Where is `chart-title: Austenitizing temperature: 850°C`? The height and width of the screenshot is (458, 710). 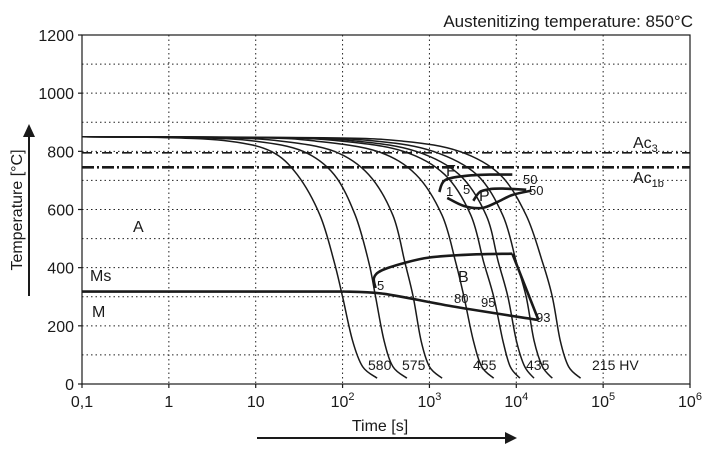
chart-title: Austenitizing temperature: 850°C is located at coordinates (568, 21).